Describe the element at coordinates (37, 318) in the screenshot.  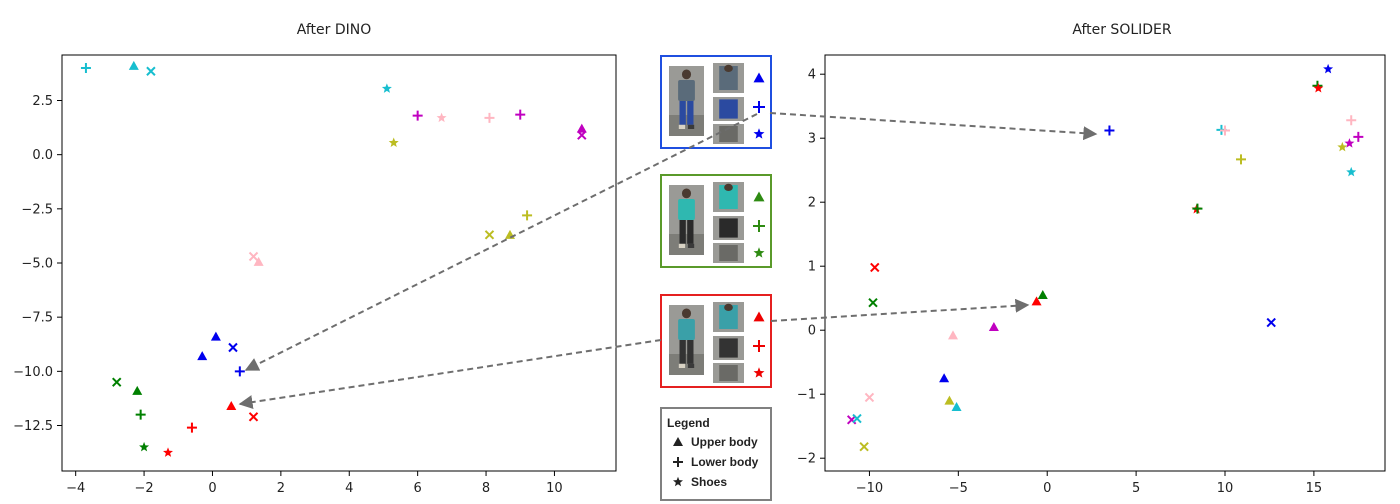
I see `dino-y-tick-label: −7.5` at that location.